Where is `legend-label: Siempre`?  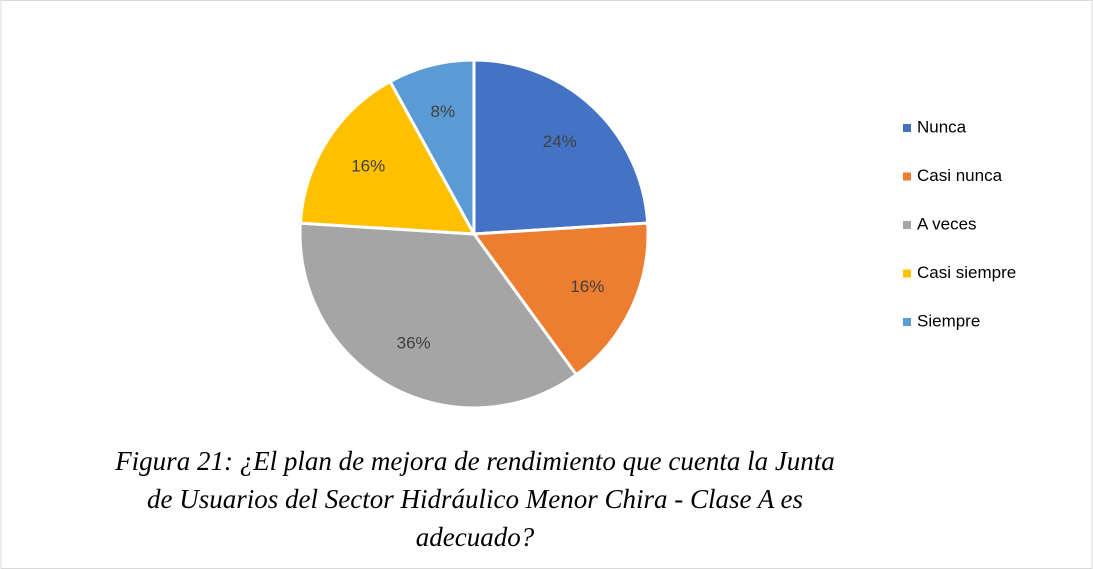
legend-label: Siempre is located at coordinates (948, 320).